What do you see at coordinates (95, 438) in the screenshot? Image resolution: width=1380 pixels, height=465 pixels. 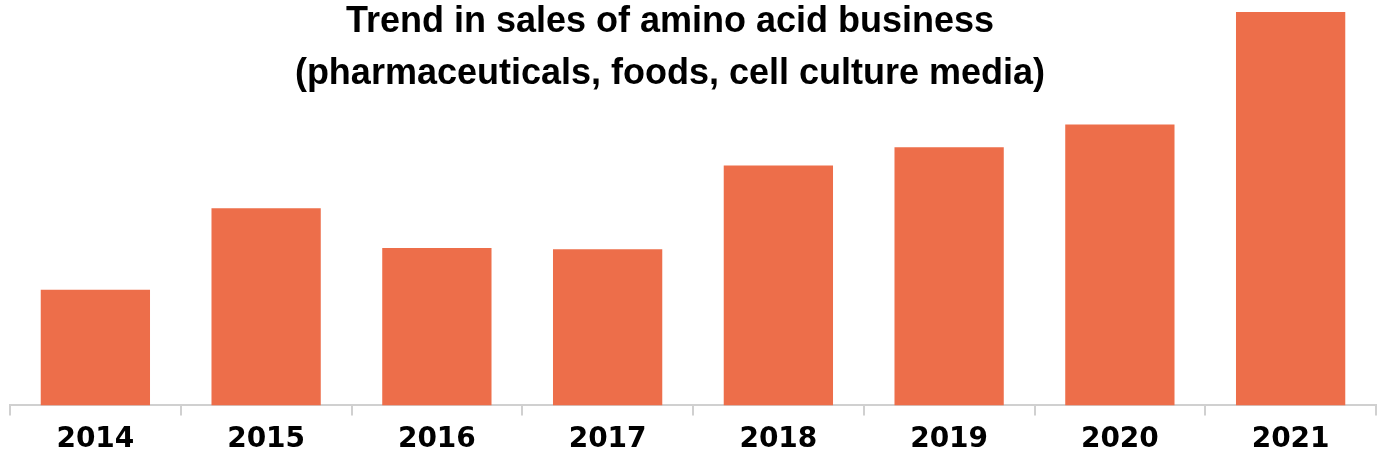 I see `x-tick-label: 2014` at bounding box center [95, 438].